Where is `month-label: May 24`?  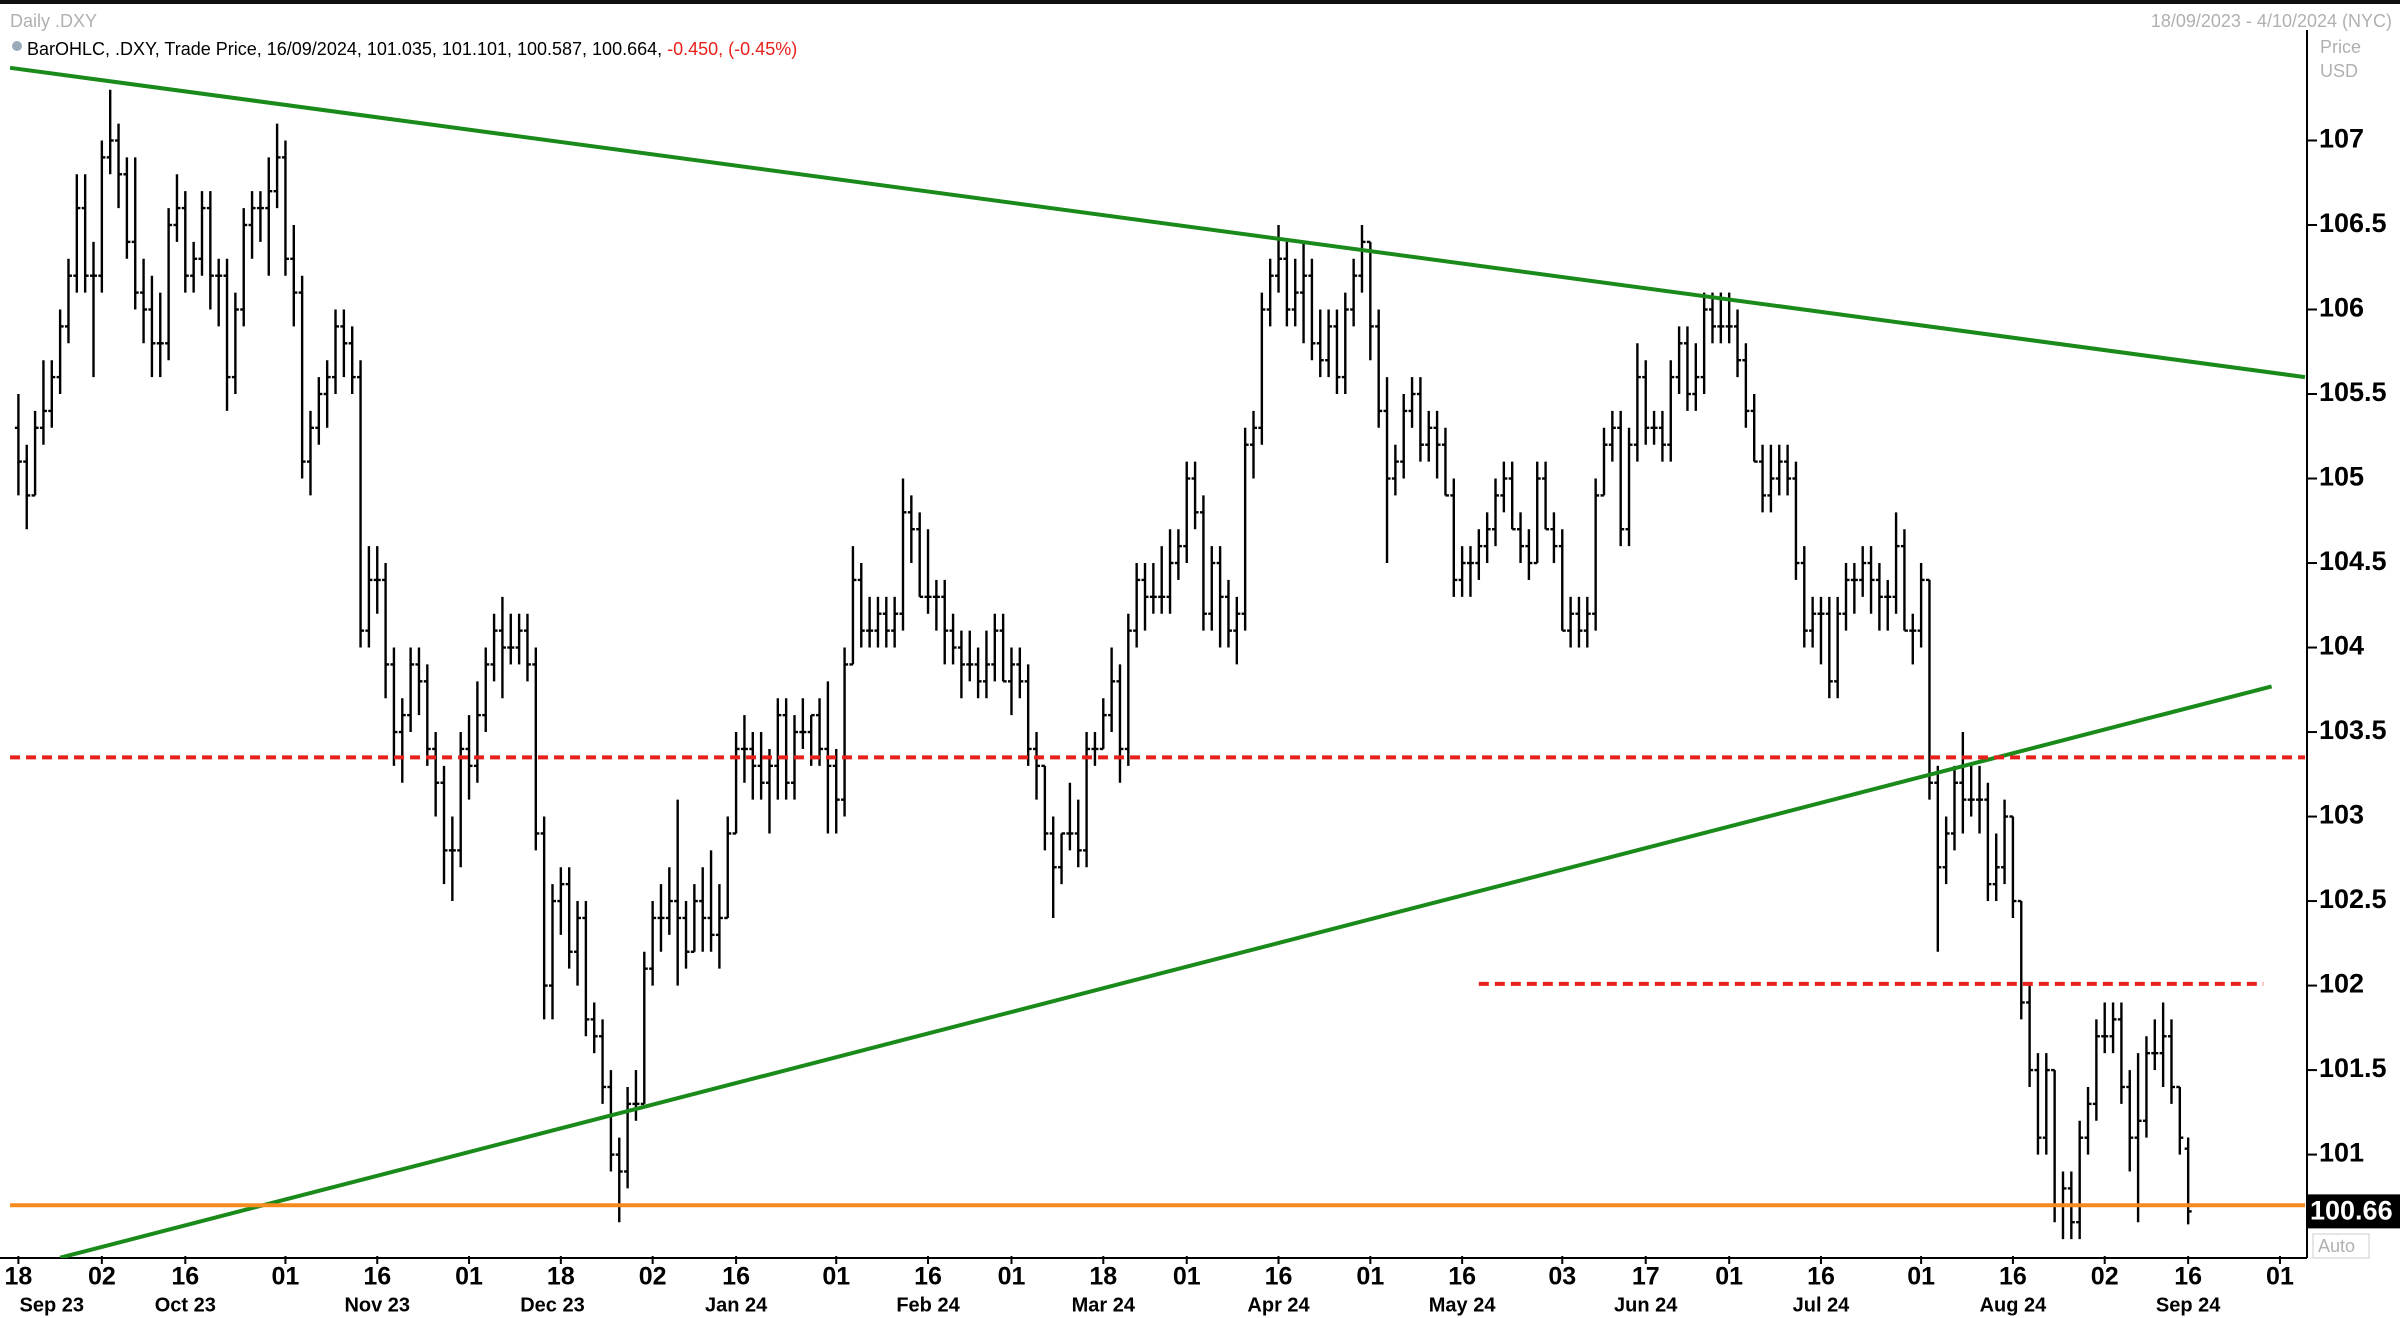 month-label: May 24 is located at coordinates (1463, 1305).